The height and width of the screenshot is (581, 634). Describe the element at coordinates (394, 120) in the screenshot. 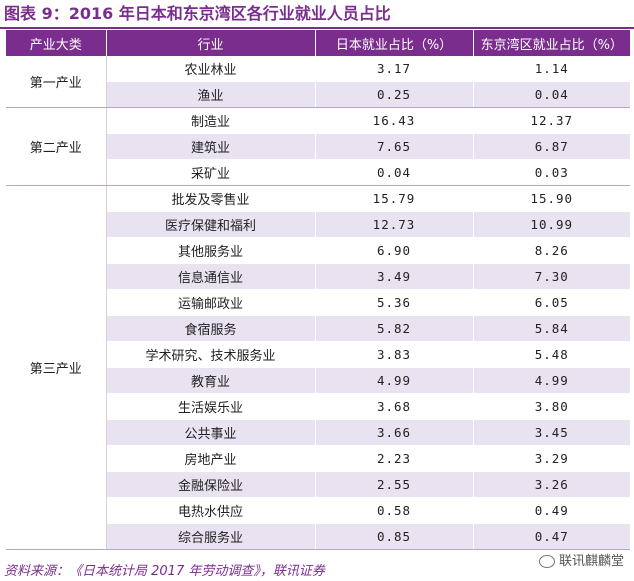

I see `japan-share-cell: 16.43` at that location.